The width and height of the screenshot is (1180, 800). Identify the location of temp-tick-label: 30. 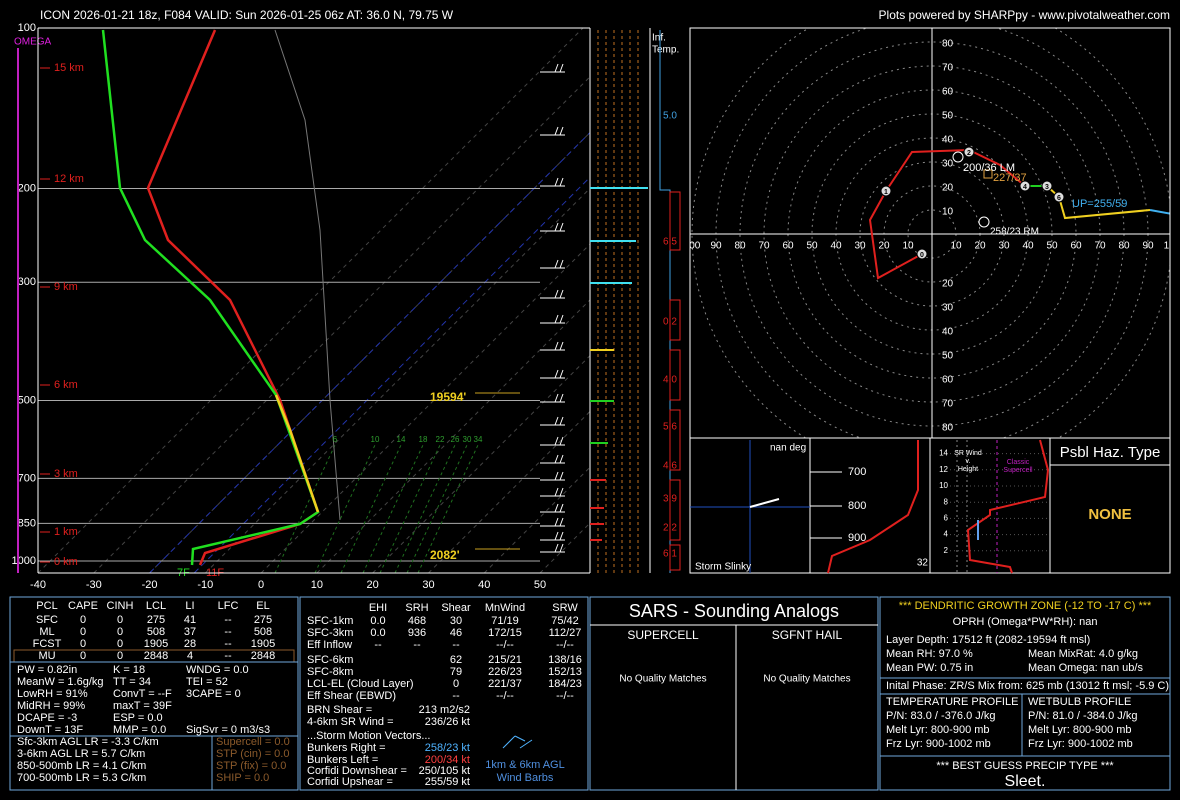
(428, 585).